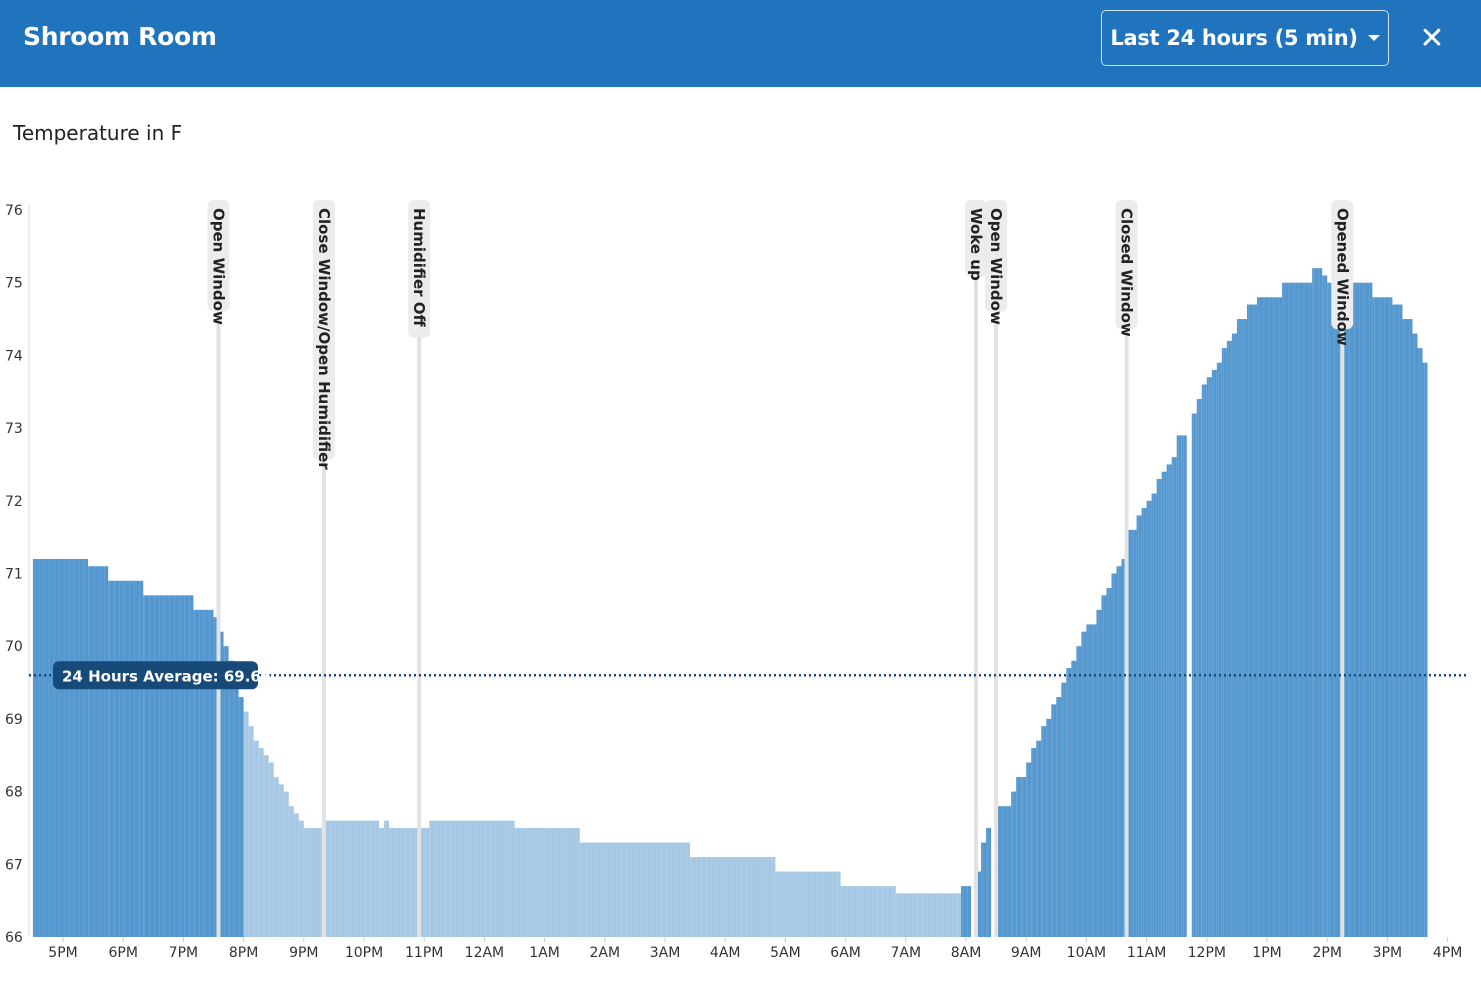  What do you see at coordinates (14, 938) in the screenshot?
I see `y-tick-label: 66` at bounding box center [14, 938].